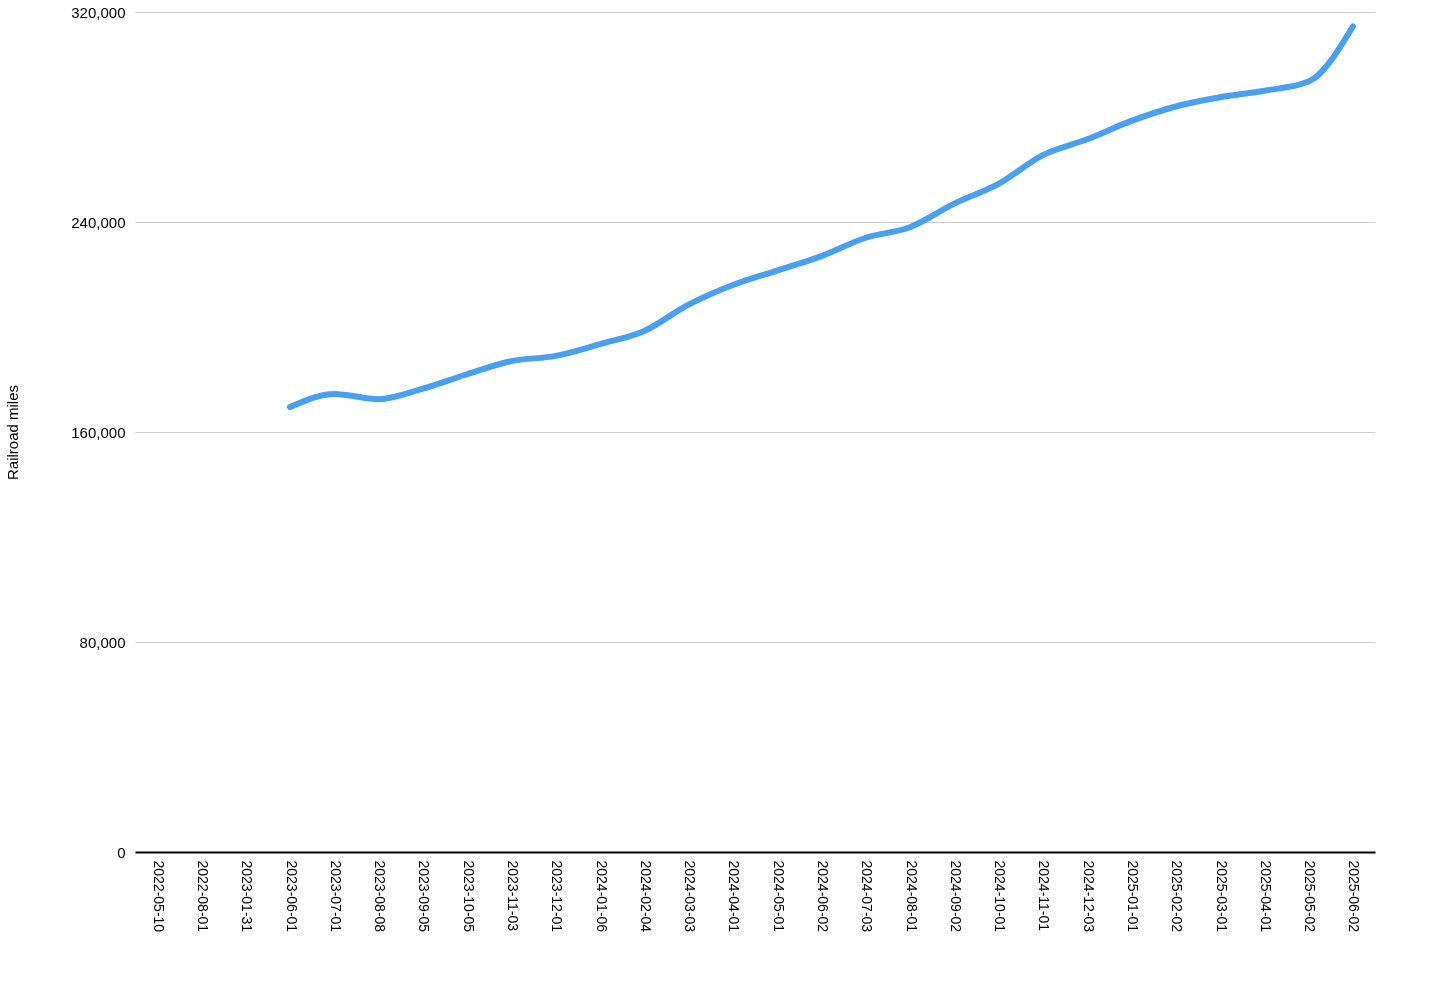 This screenshot has height=982, width=1452. I want to click on x-tick-label: 2023-06-01, so click(291, 896).